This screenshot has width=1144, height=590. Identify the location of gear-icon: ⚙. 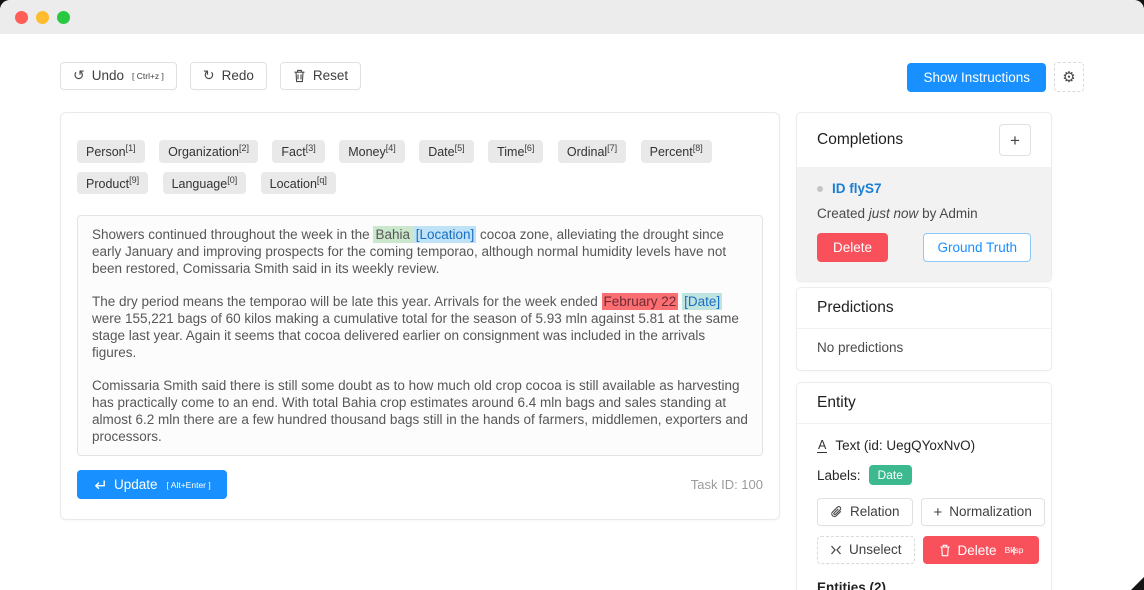
(1069, 77).